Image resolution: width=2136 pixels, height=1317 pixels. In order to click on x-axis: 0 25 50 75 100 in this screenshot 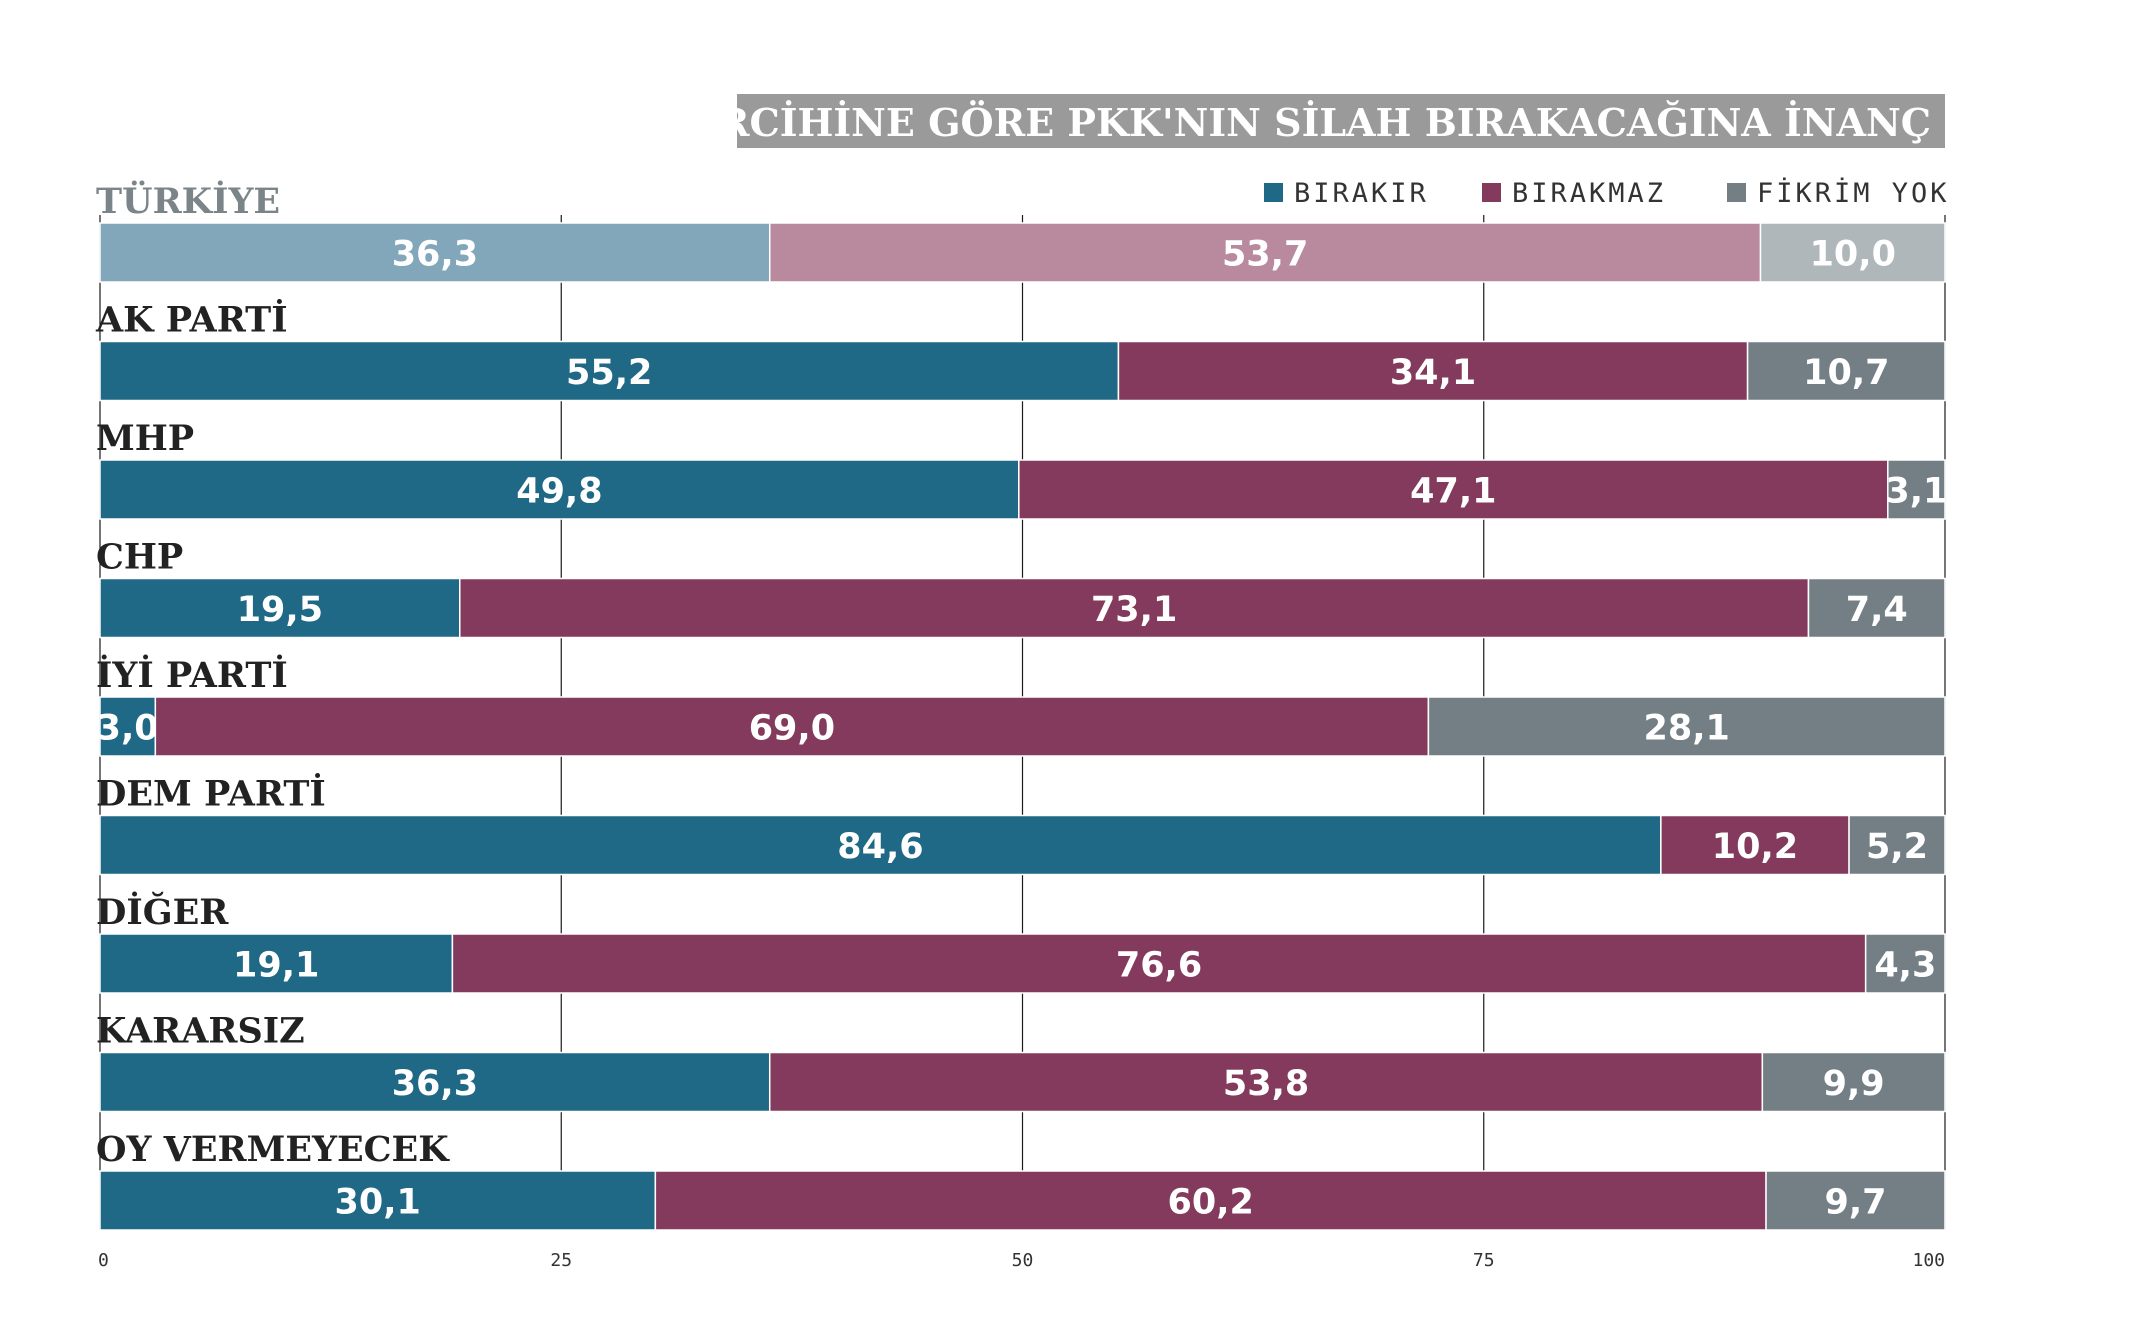, I will do `click(1021, 1260)`.